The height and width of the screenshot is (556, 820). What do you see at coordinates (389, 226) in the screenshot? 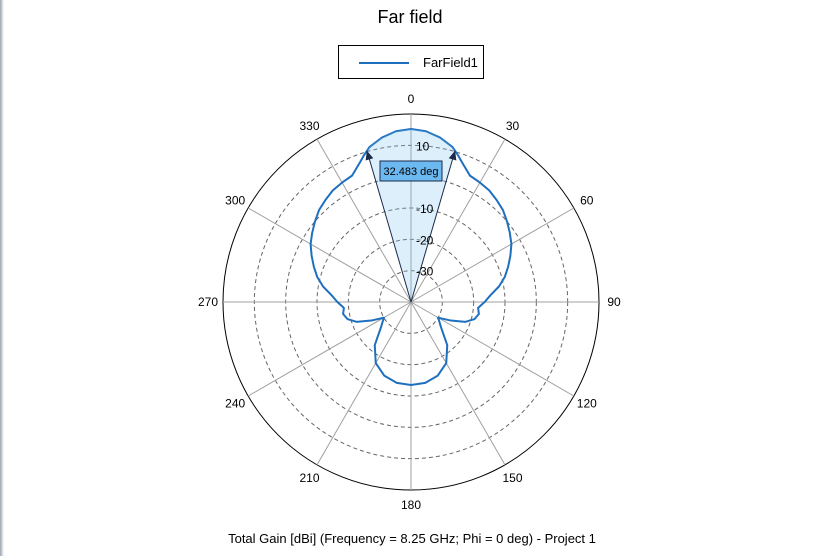
I see `beamwidth-edge-left` at bounding box center [389, 226].